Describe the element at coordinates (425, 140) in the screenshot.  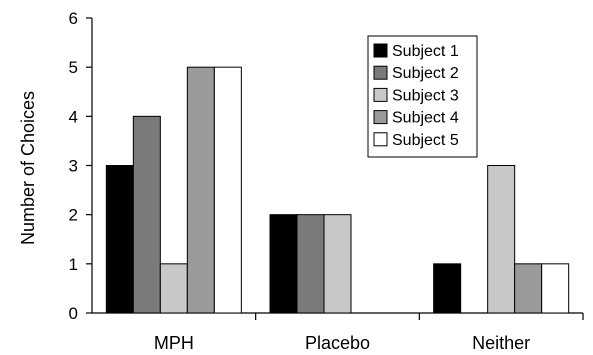
I see `legend-label: Subject 5` at that location.